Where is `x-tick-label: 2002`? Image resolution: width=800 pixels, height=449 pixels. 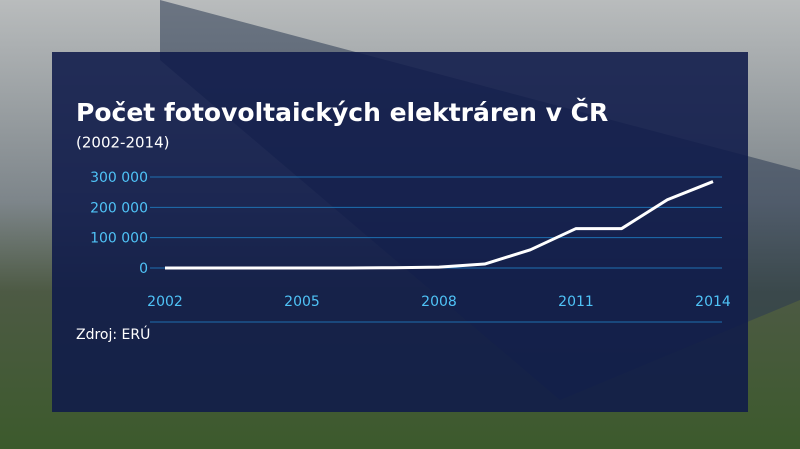 x-tick-label: 2002 is located at coordinates (165, 302).